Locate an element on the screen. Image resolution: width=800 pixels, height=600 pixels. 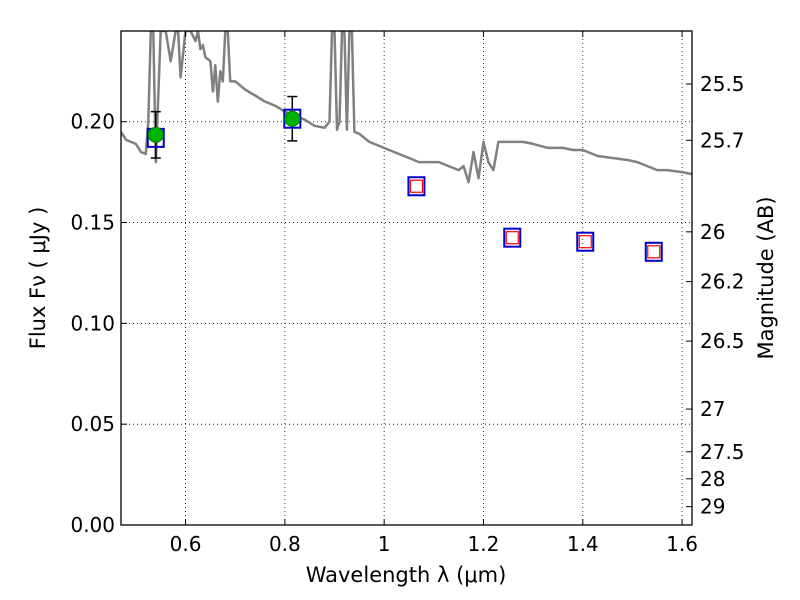
x-axis-title: Wavelength λ (μm) is located at coordinates (406, 575).